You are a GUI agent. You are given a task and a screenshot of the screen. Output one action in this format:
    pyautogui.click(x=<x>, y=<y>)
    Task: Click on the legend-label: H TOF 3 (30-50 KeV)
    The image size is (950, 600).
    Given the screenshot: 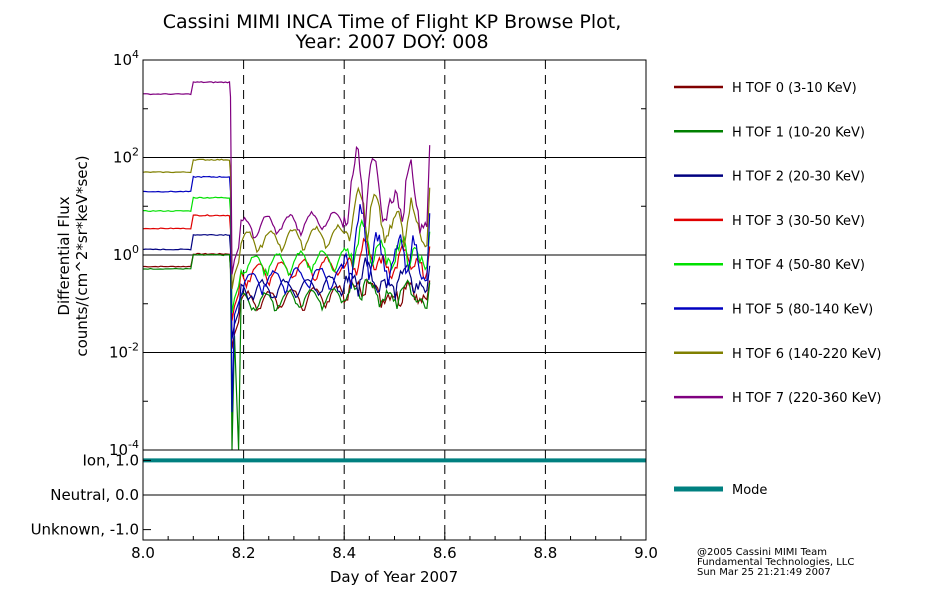 What is the action you would take?
    pyautogui.click(x=798, y=221)
    